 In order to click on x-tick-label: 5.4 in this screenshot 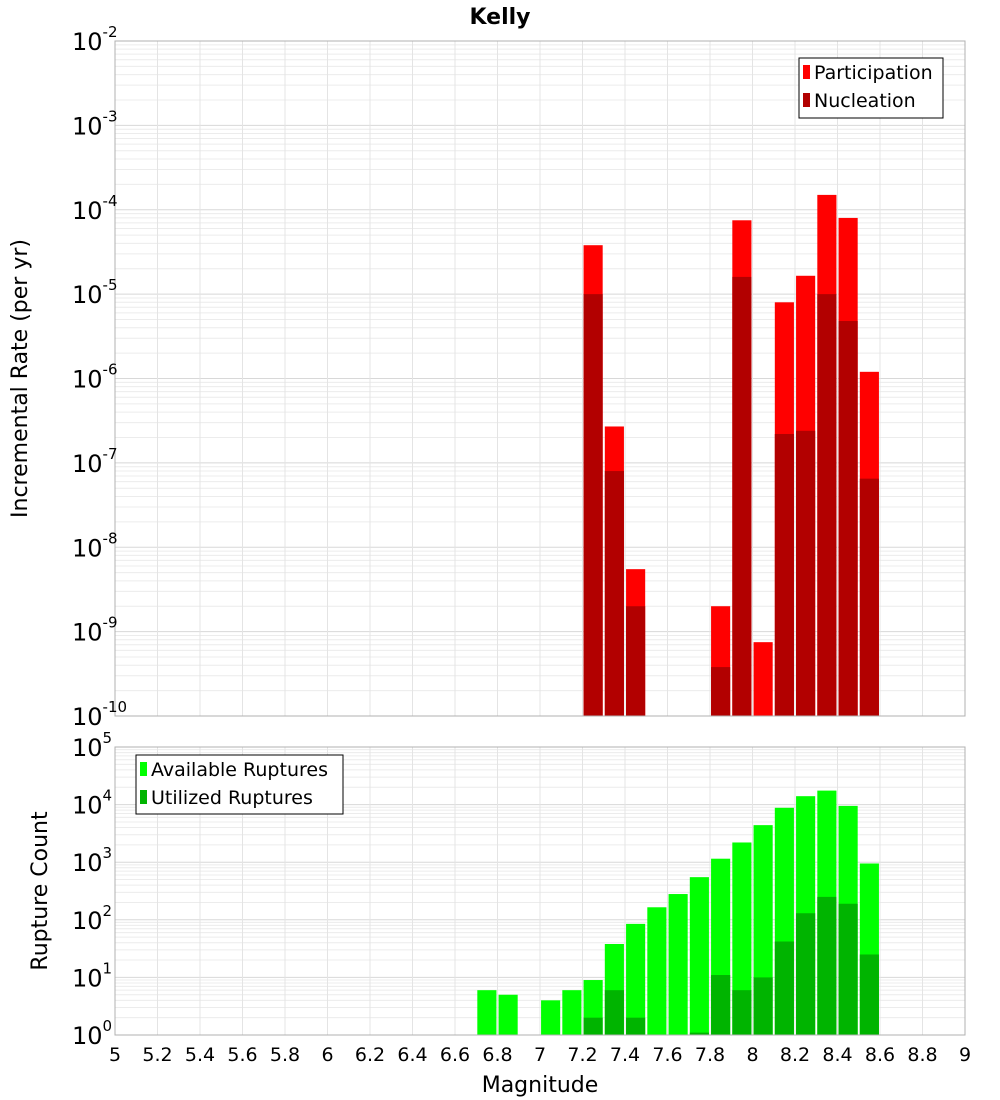, I will do `click(200, 1055)`.